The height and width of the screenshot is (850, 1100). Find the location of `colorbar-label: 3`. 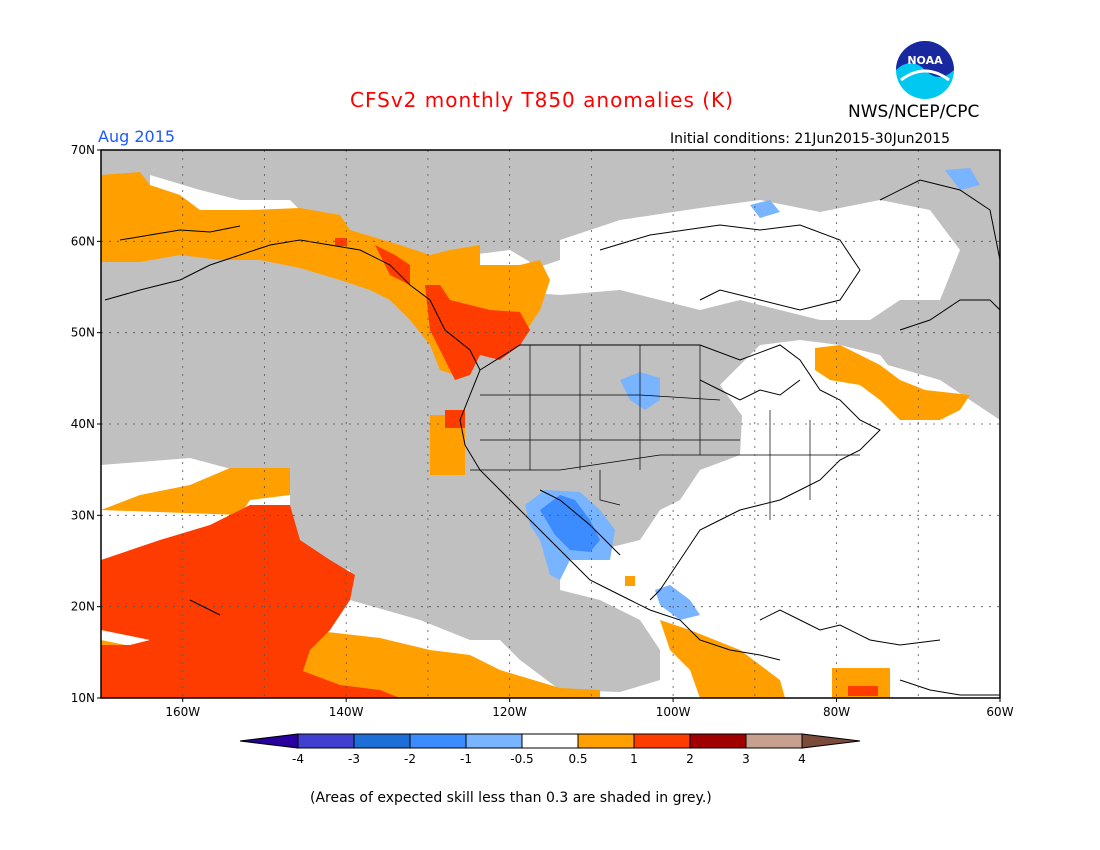

colorbar-label: 3 is located at coordinates (746, 759).